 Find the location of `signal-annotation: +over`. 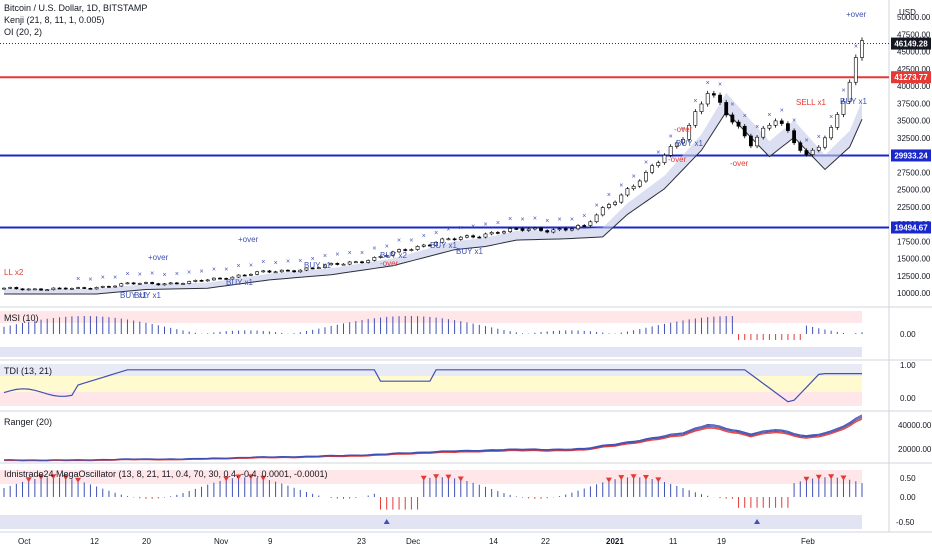

signal-annotation: +over is located at coordinates (856, 14).